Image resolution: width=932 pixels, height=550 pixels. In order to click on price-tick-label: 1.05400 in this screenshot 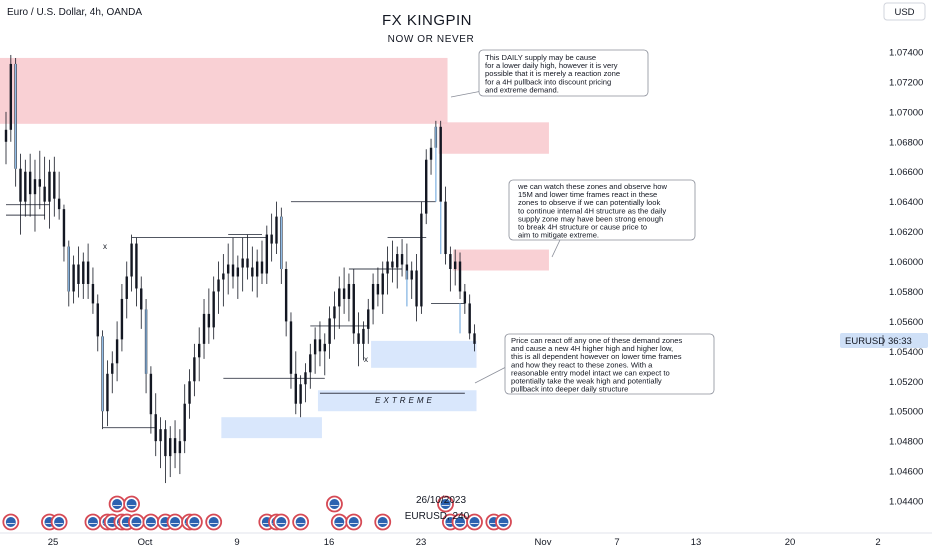, I will do `click(906, 352)`.